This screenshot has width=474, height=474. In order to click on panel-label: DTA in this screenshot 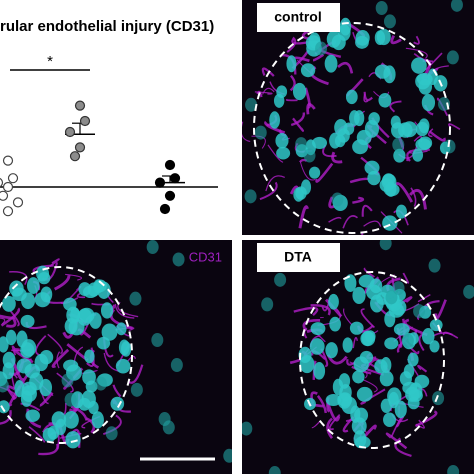, I will do `click(298, 257)`.